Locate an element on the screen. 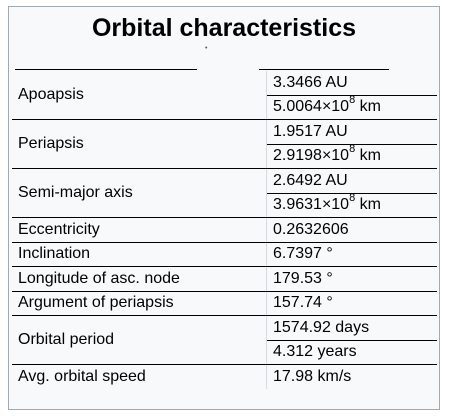 The width and height of the screenshot is (450, 416). table-row: Inclination 6.7397 ° is located at coordinates (224, 254).